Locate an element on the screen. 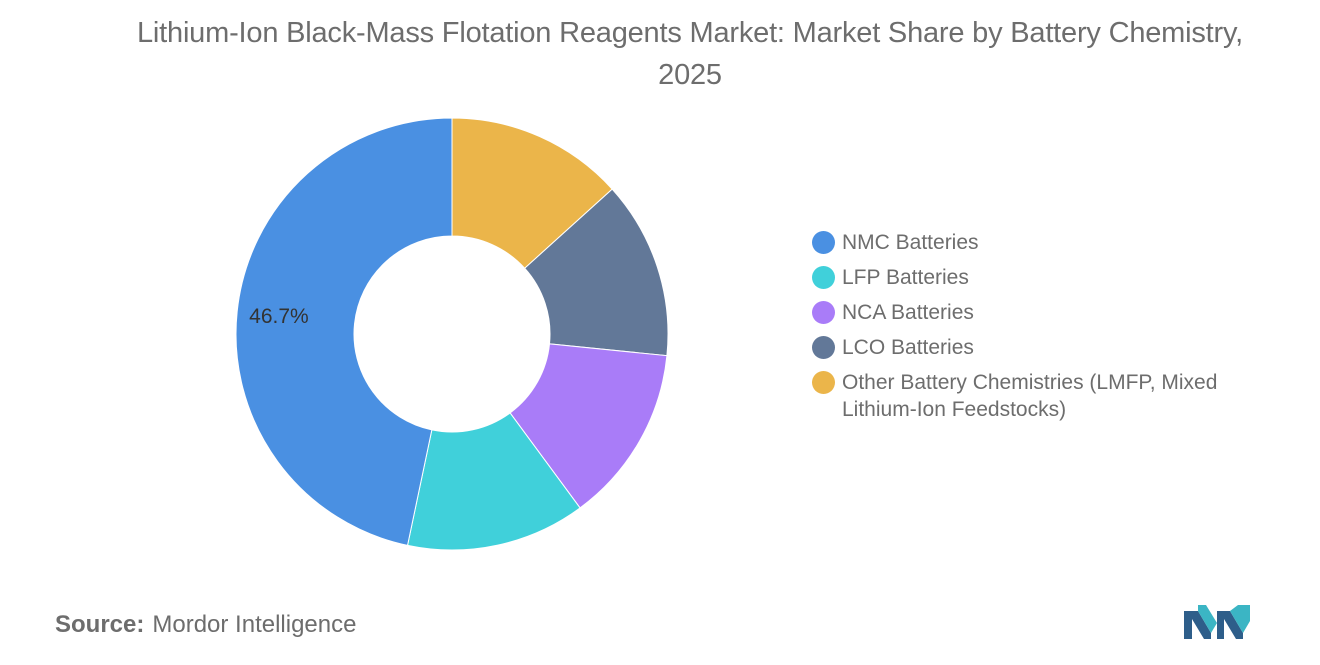 This screenshot has width=1320, height=665. pie-slice-lco is located at coordinates (596, 272).